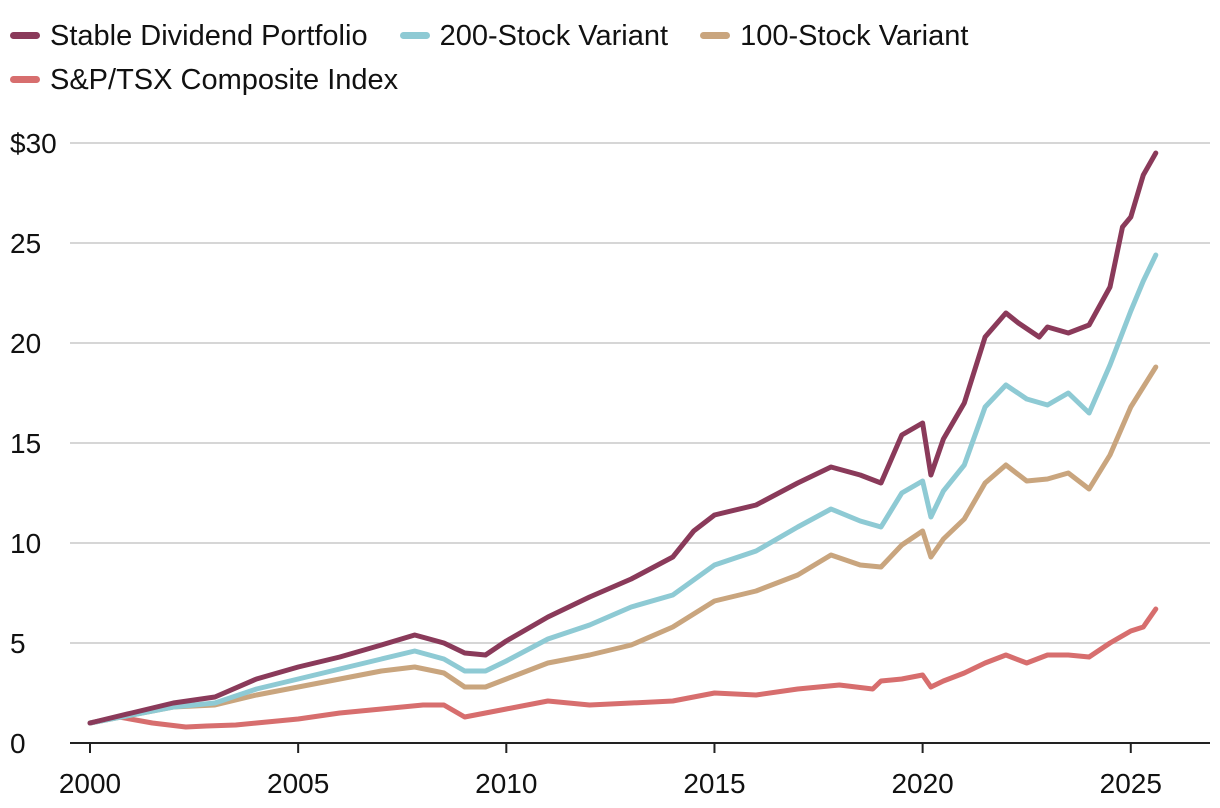 This screenshot has height=808, width=1220. What do you see at coordinates (25, 443) in the screenshot?
I see `y-tick-label-15: 15` at bounding box center [25, 443].